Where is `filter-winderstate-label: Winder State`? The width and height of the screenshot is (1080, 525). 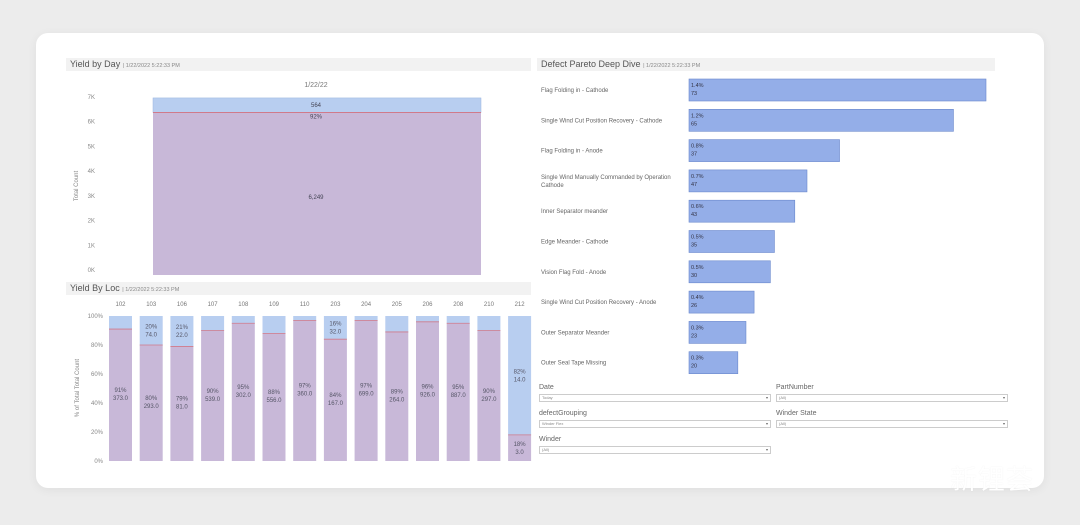 filter-winderstate-label: Winder State is located at coordinates (796, 413).